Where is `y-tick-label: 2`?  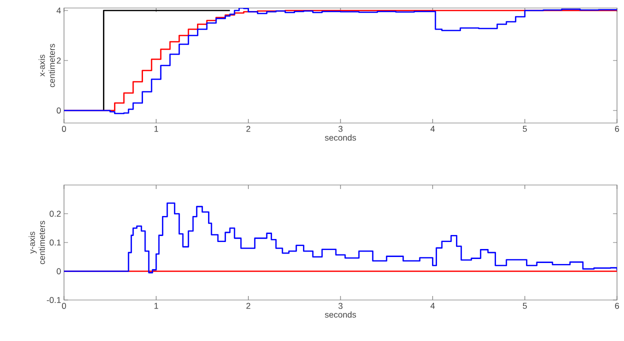 y-tick-label: 2 is located at coordinates (58, 61).